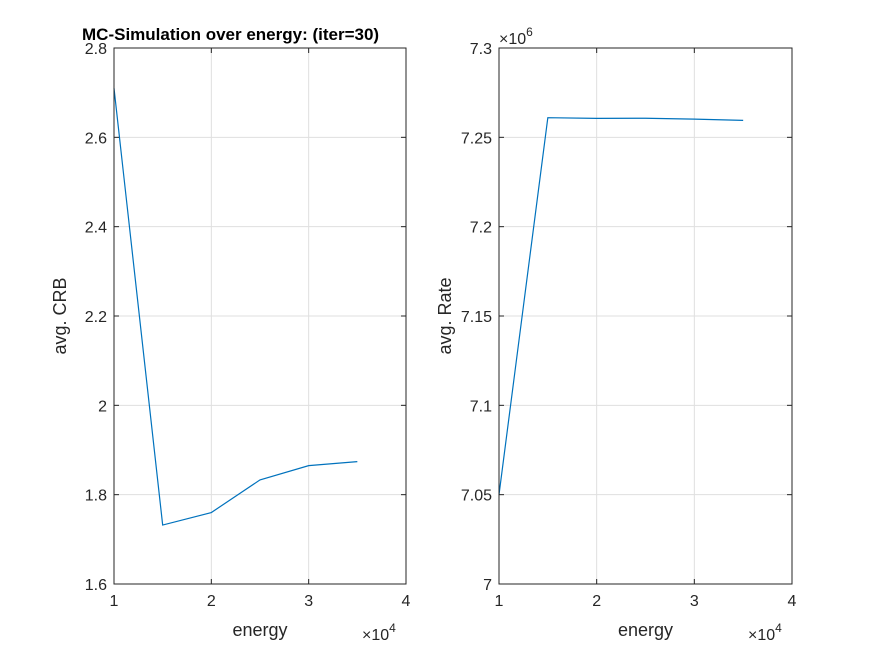 This screenshot has width=875, height=656. I want to click on y-exponent-label: ×10⁶, so click(516, 36).